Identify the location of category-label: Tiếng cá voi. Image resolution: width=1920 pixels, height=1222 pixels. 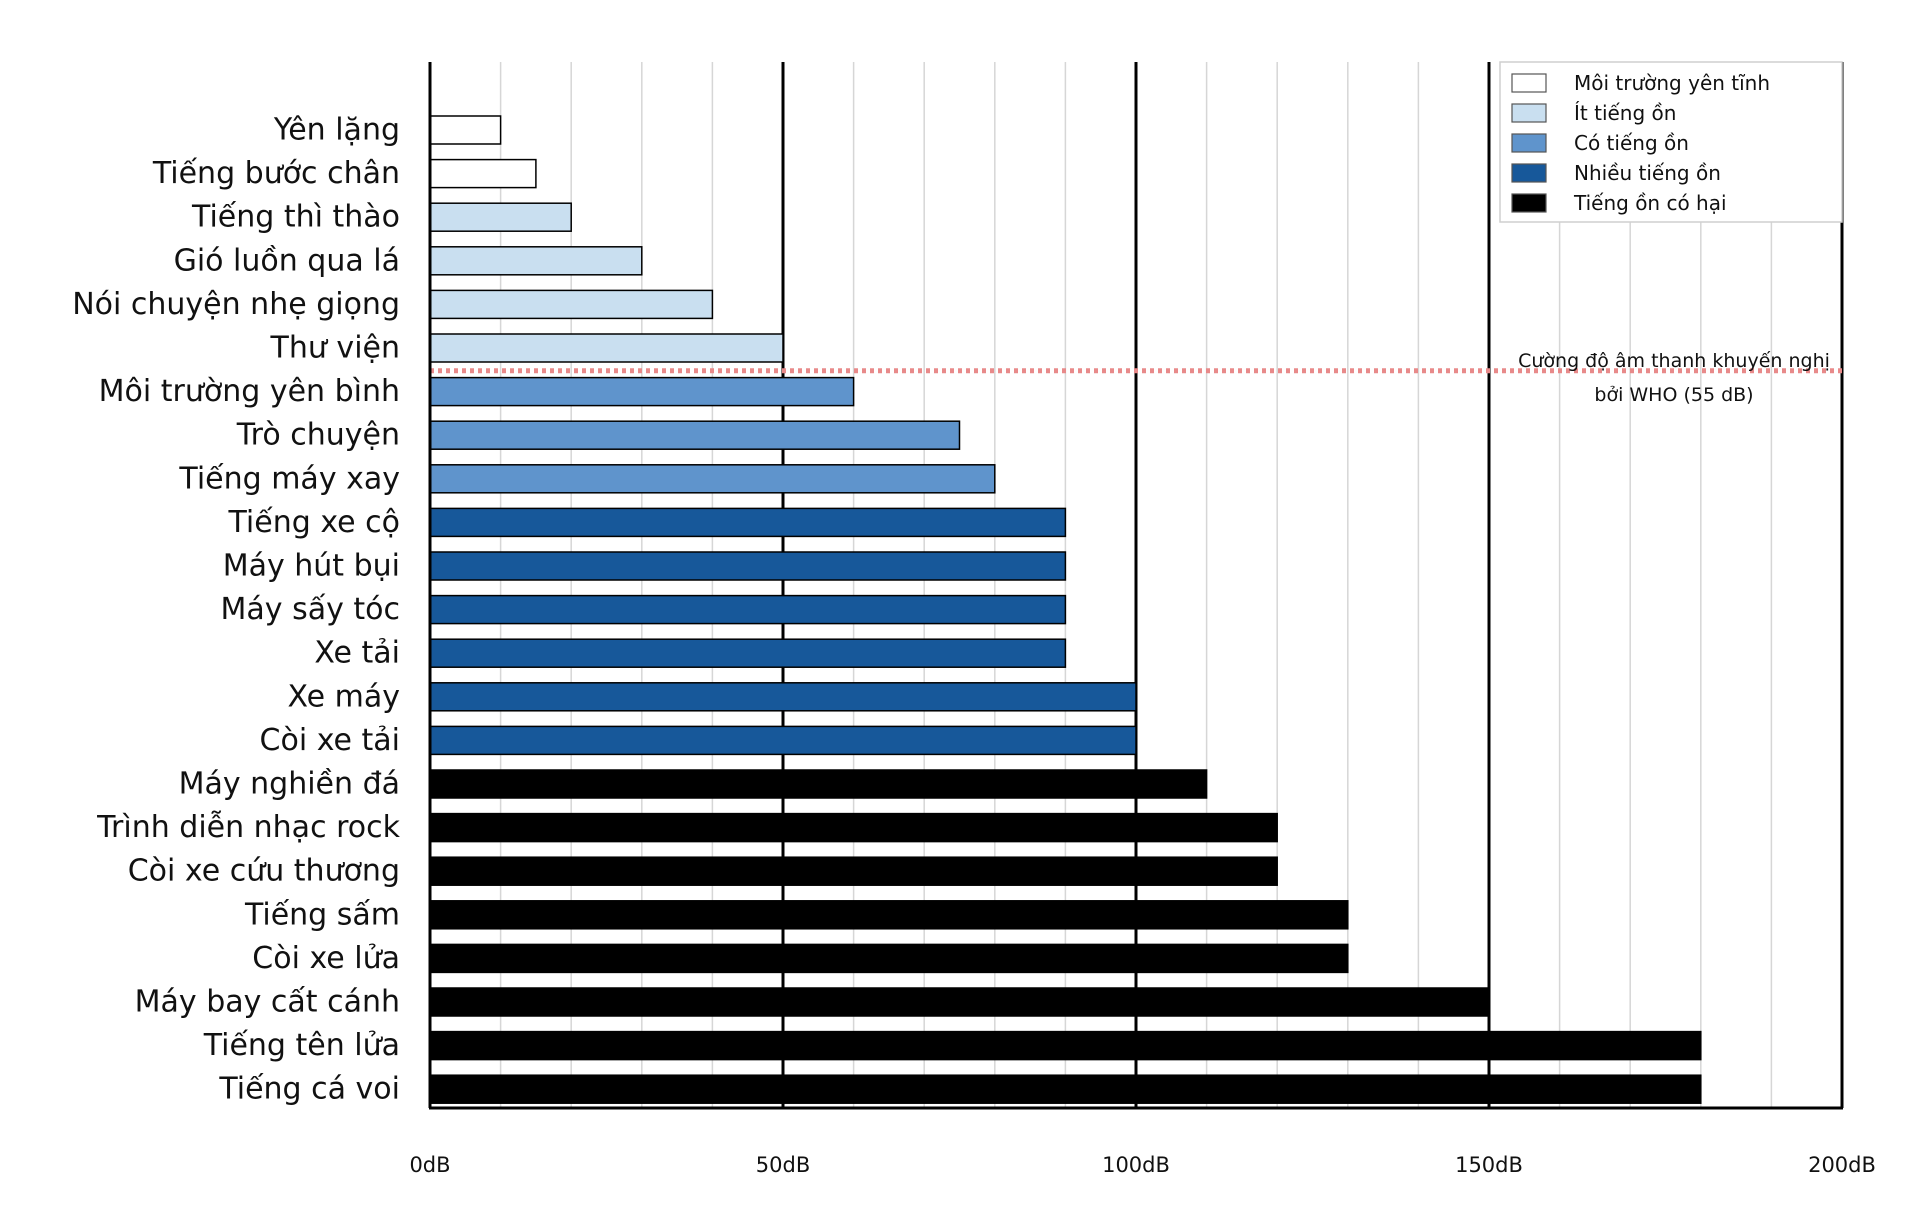
(309, 1089).